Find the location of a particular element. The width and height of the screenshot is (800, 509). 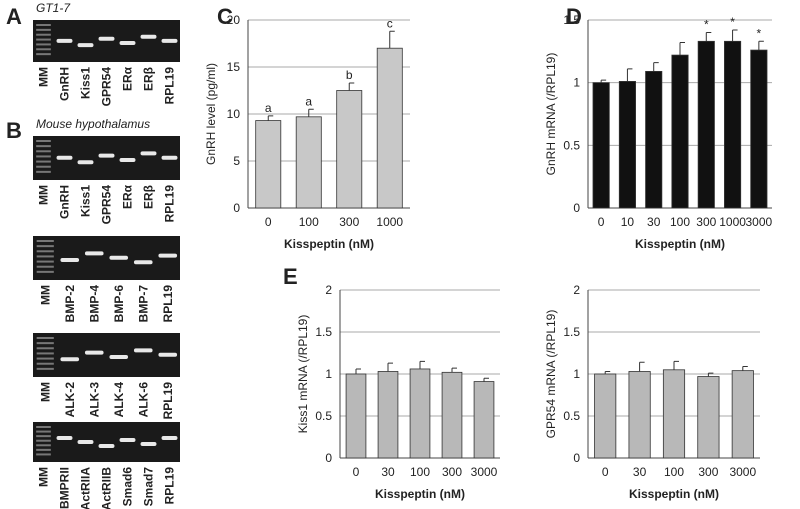

y-axis-title: GPR54 mRNA (/RPL19) is located at coordinates (551, 374).